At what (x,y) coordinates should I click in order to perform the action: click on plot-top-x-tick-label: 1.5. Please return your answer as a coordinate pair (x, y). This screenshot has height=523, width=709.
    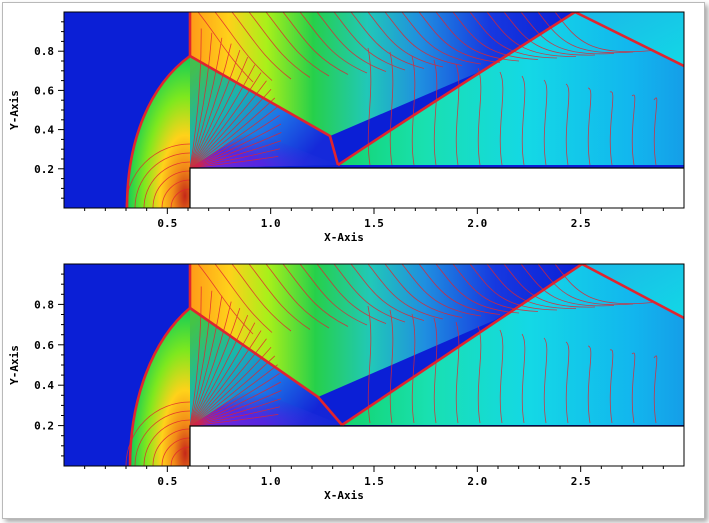
    Looking at the image, I should click on (374, 223).